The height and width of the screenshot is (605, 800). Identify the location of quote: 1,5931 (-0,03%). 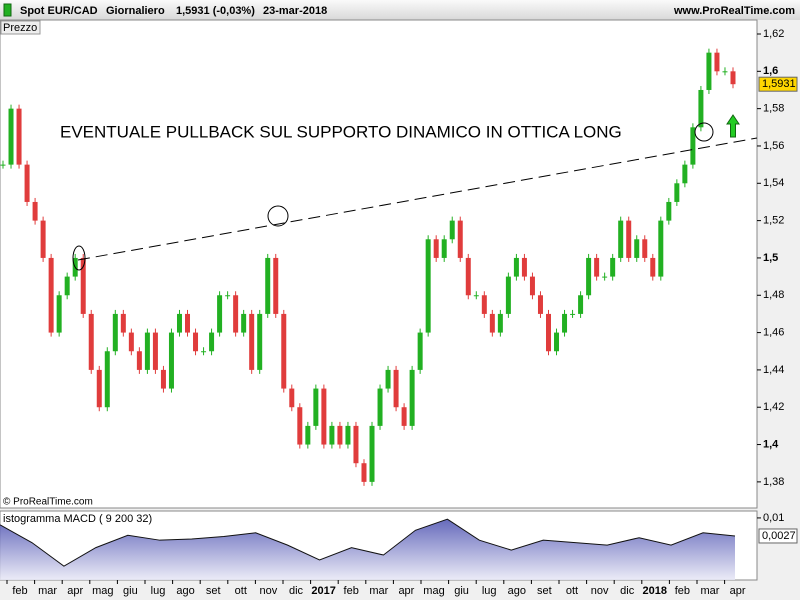
(215, 11).